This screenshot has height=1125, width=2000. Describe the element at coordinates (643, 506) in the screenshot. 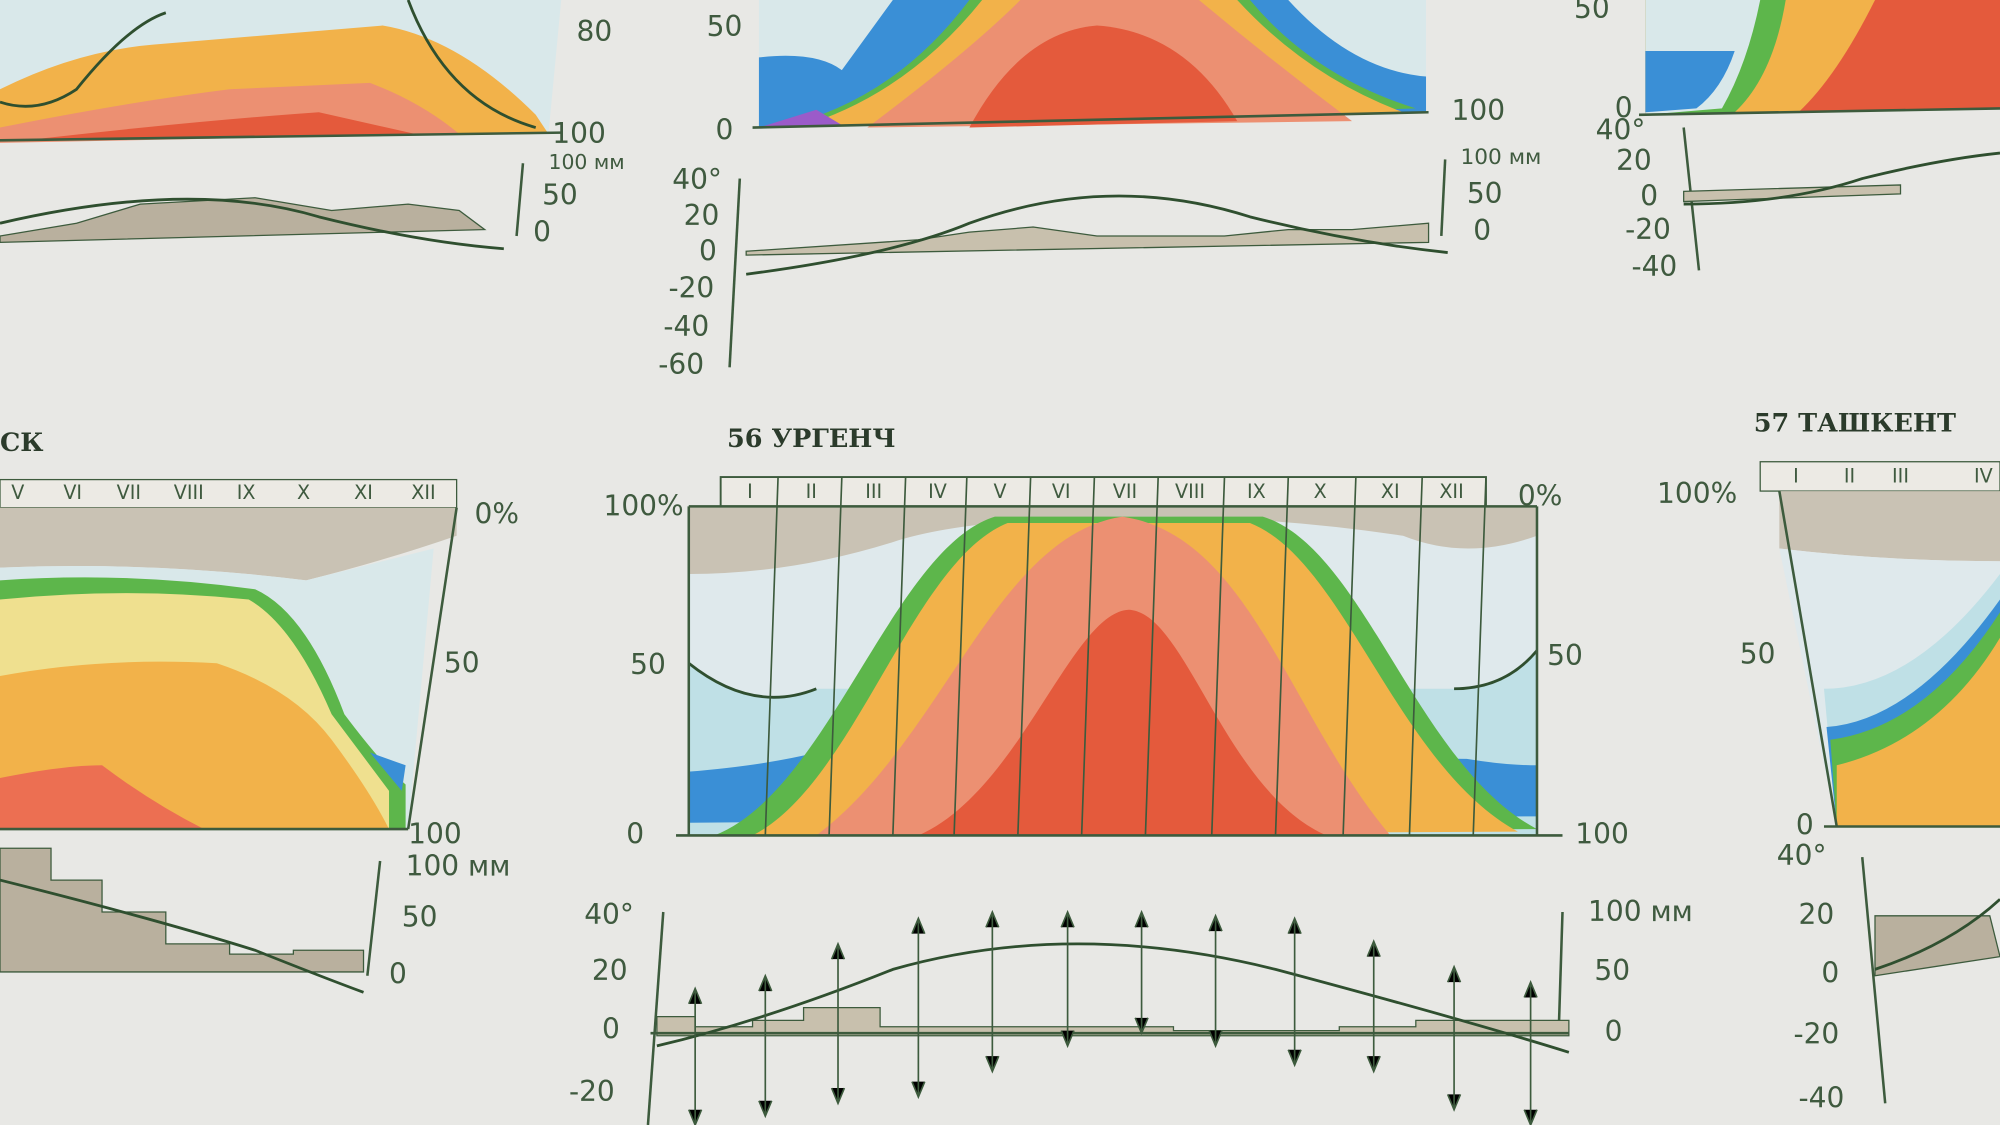

I see `axis-label: 100%` at that location.